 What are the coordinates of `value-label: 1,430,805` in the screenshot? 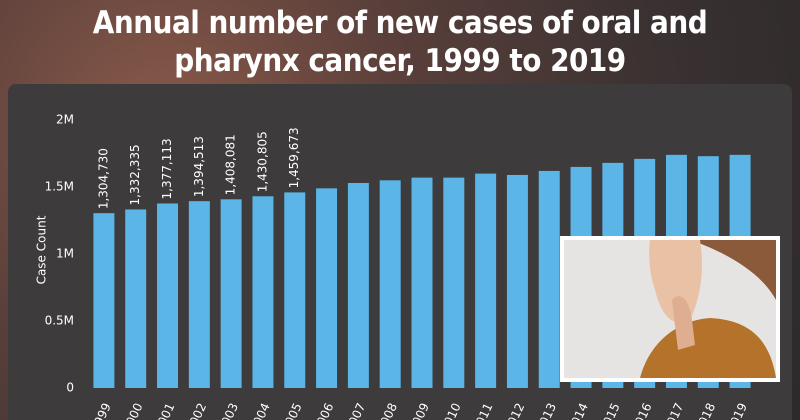 It's located at (262, 161).